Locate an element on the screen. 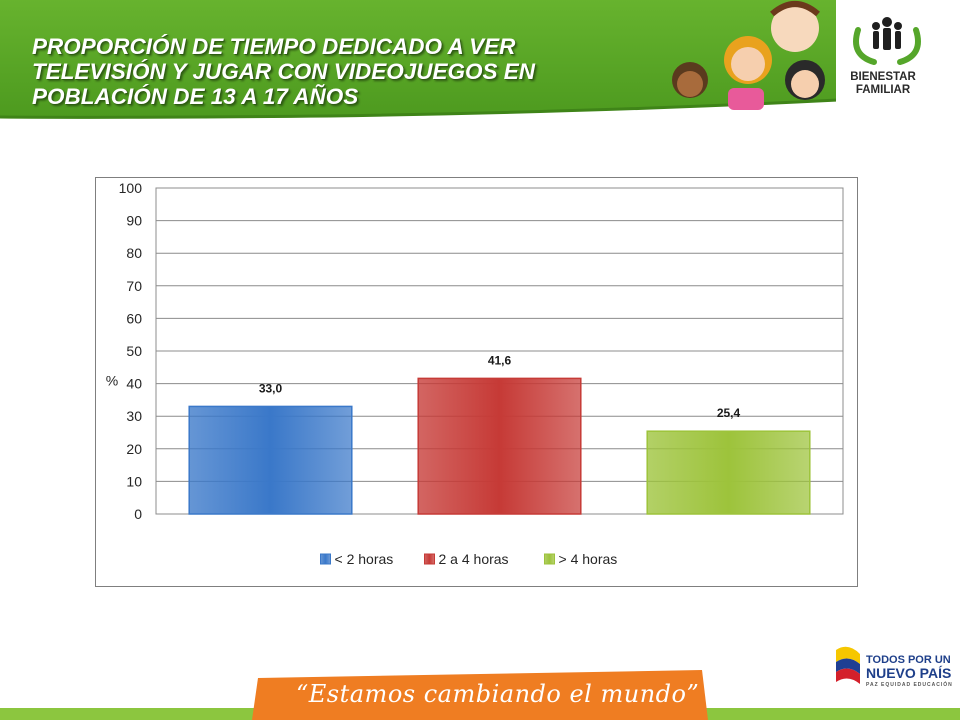 The height and width of the screenshot is (720, 960). brand-name: BIENESTAR FAMILIAR is located at coordinates (883, 84).